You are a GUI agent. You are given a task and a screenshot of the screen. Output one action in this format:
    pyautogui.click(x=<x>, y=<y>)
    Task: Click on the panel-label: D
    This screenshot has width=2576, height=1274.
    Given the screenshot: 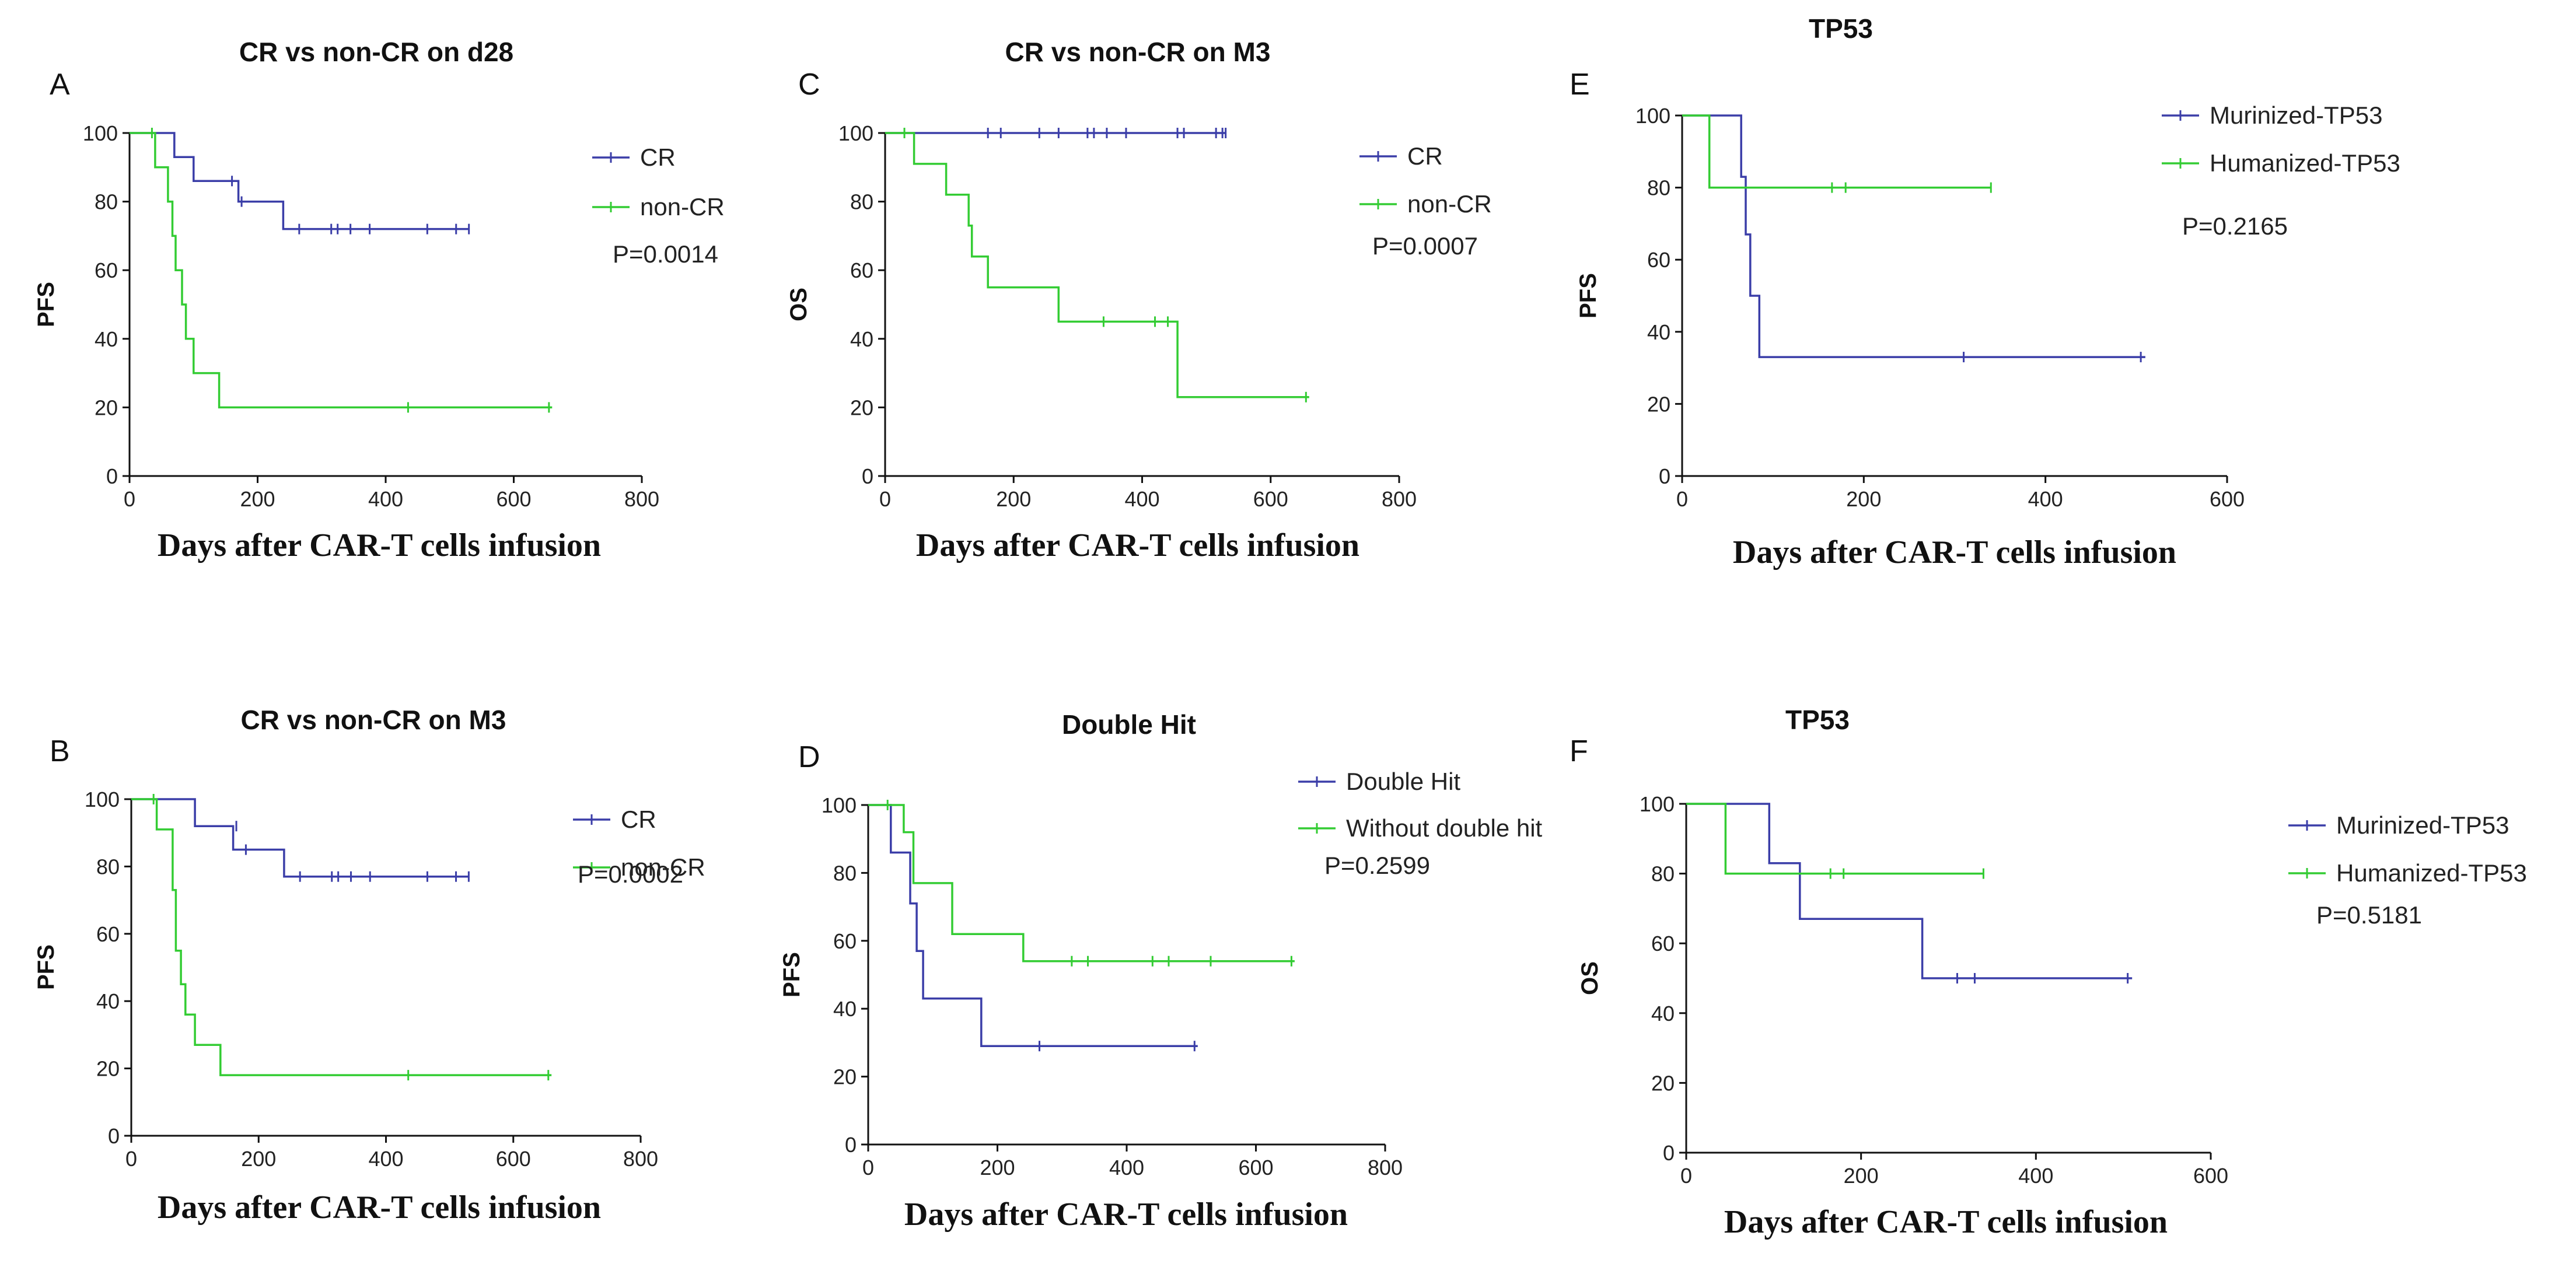 What is the action you would take?
    pyautogui.click(x=809, y=757)
    